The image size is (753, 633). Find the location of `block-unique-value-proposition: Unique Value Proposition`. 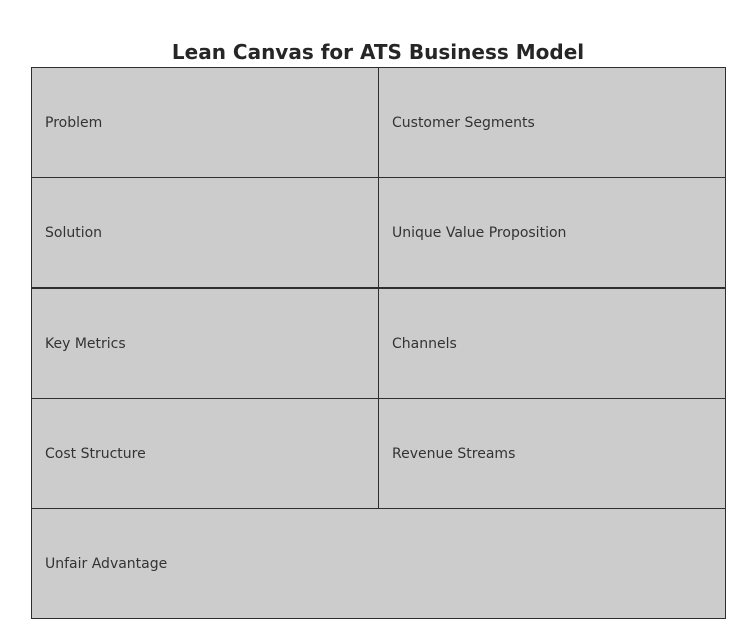

block-unique-value-proposition: Unique Value Proposition is located at coordinates (552, 232).